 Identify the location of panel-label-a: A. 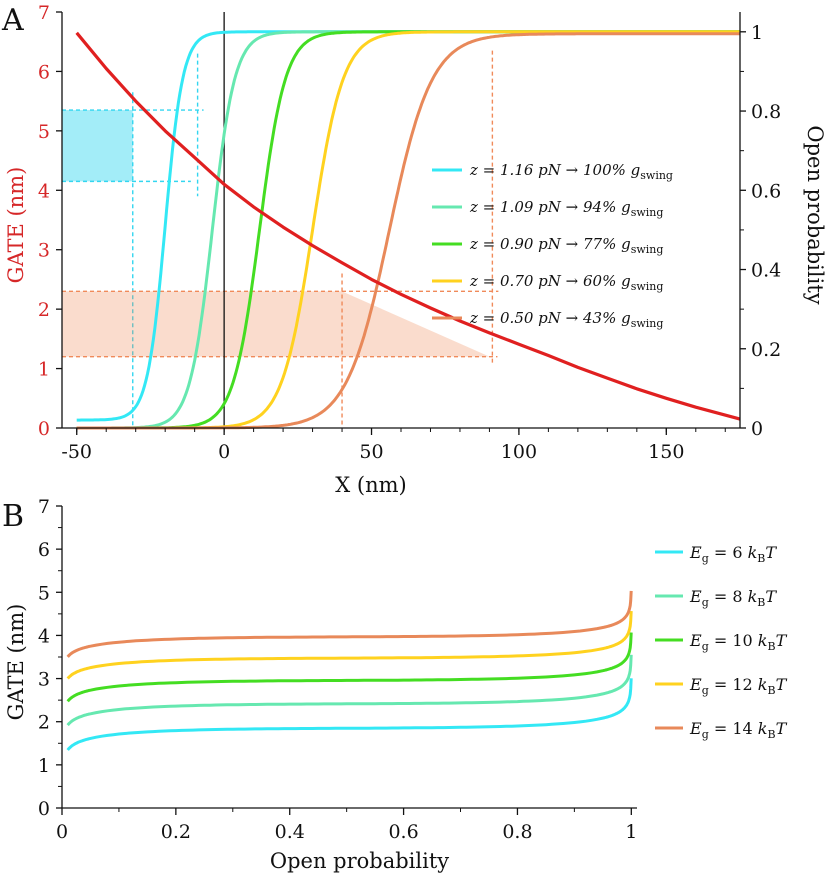
(12, 20).